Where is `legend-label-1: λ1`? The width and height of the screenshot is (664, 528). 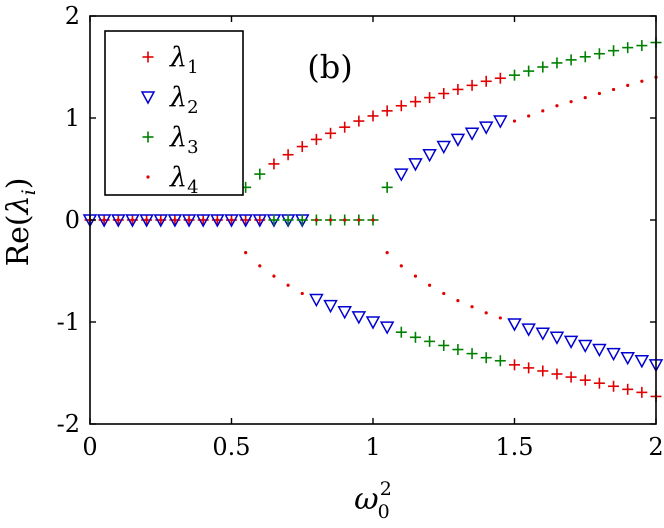
legend-label-1: λ1 is located at coordinates (184, 60).